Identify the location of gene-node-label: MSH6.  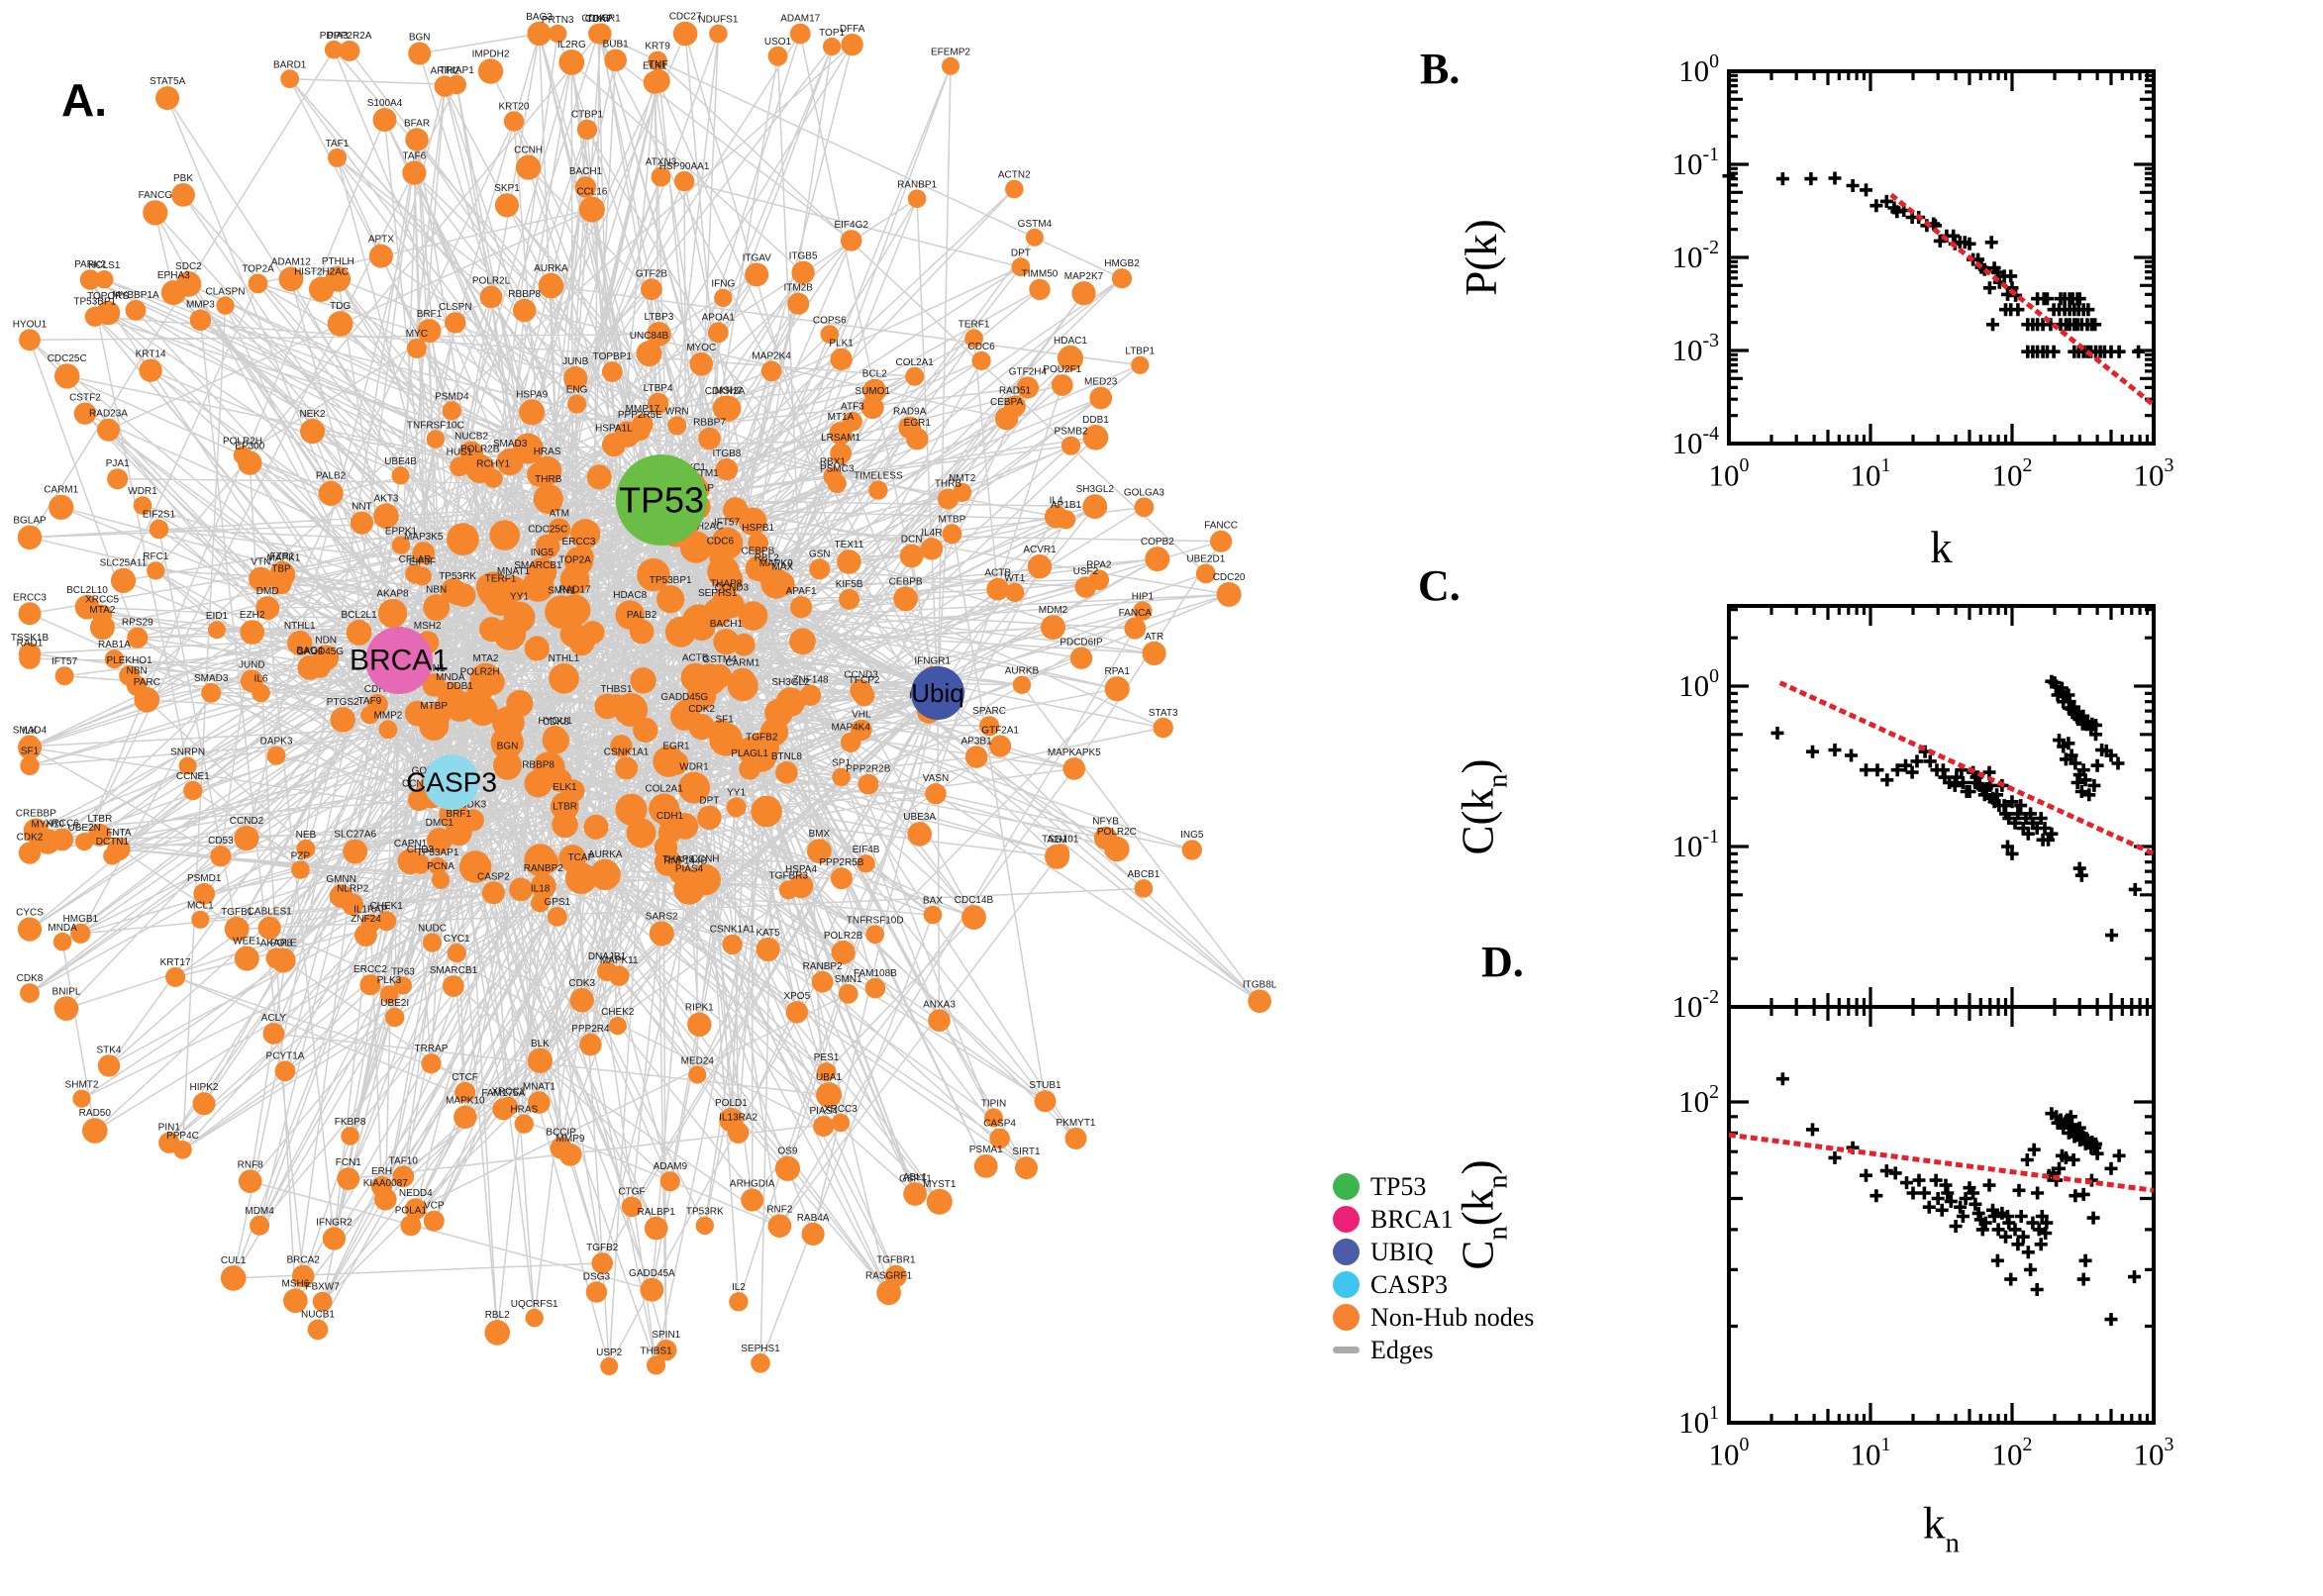
(296, 1283).